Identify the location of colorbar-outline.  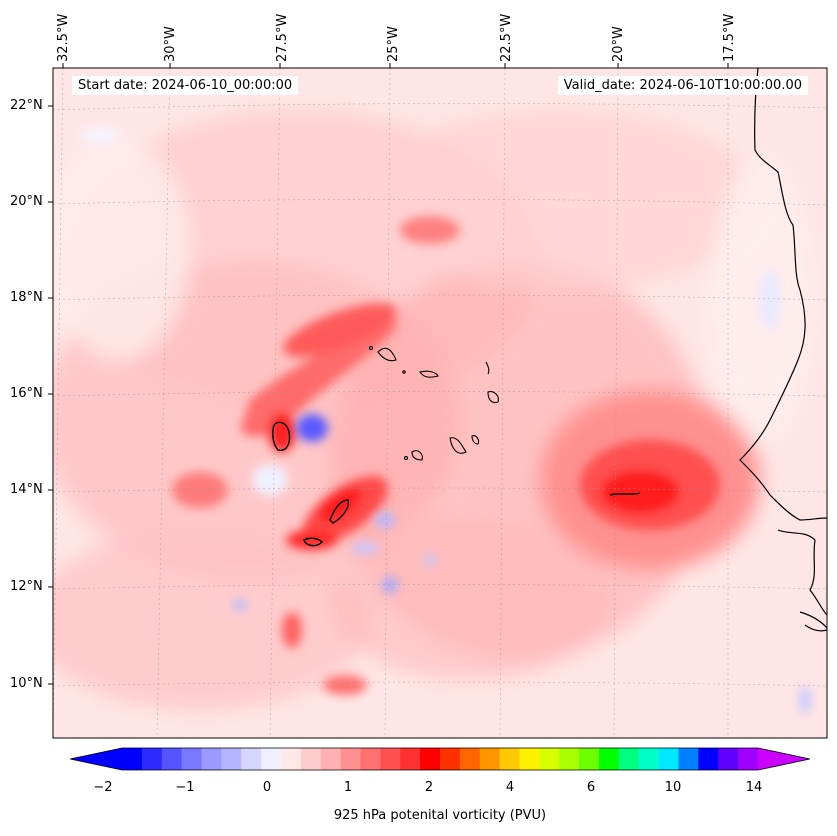
(440, 759).